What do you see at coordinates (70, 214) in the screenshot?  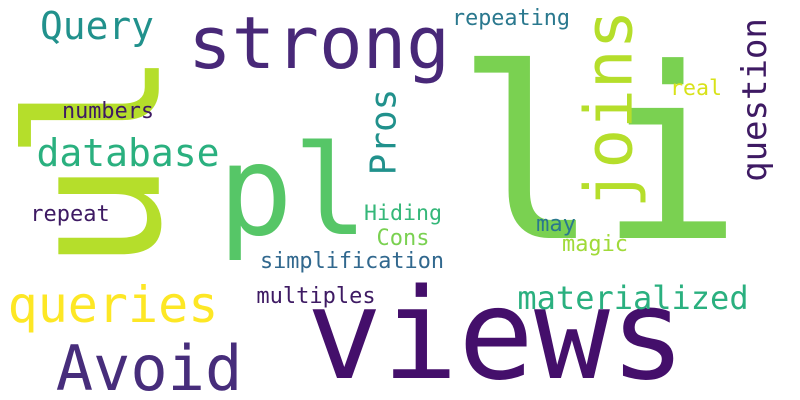 I see `word-repeat: repeat` at bounding box center [70, 214].